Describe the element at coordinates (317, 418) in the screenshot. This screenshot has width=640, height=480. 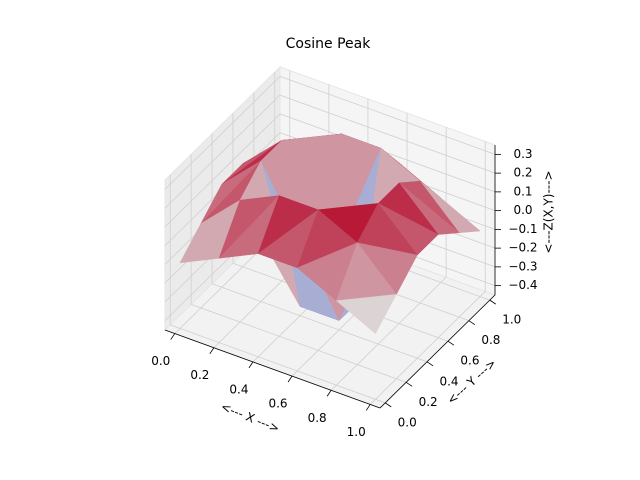
I see `x-tick-label: 0.8` at that location.